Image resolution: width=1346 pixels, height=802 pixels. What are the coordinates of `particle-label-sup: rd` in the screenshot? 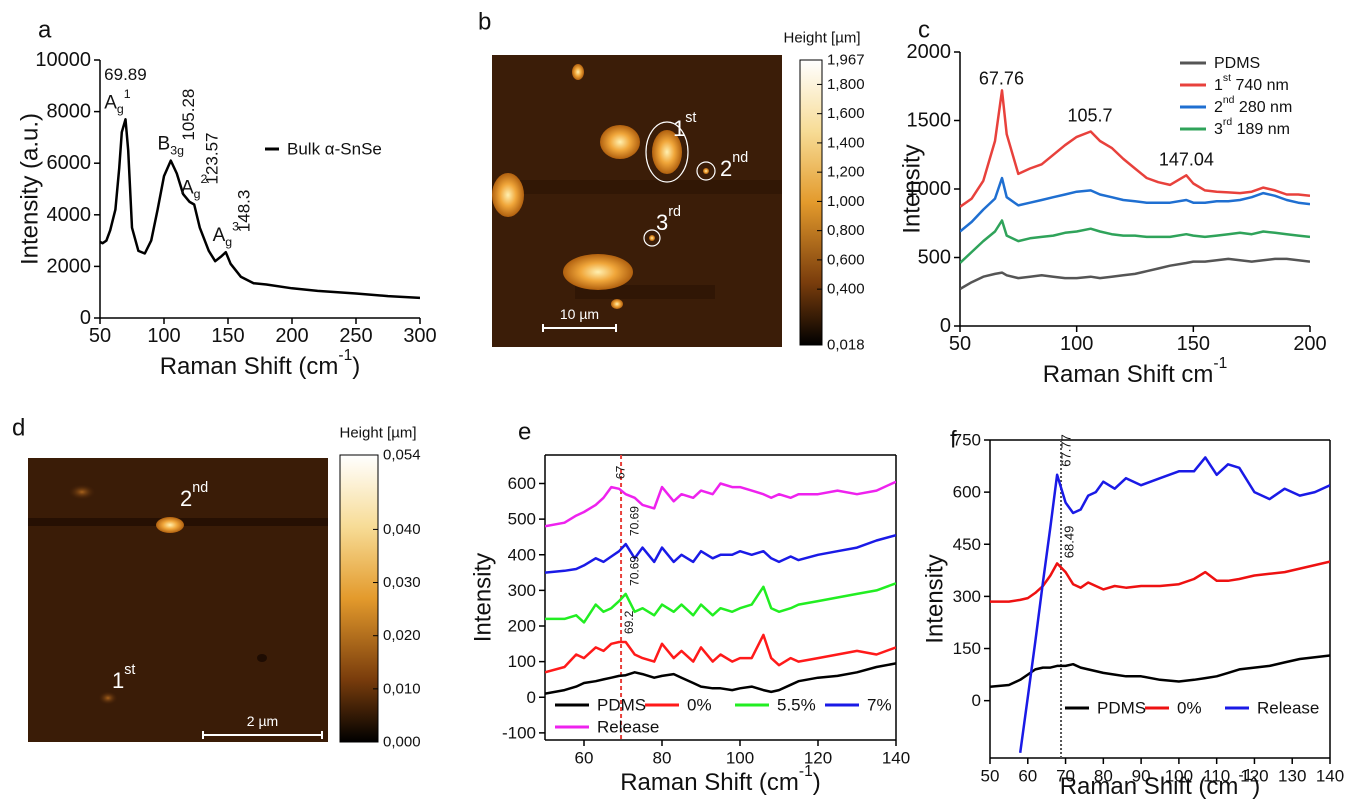 It's located at (674, 212).